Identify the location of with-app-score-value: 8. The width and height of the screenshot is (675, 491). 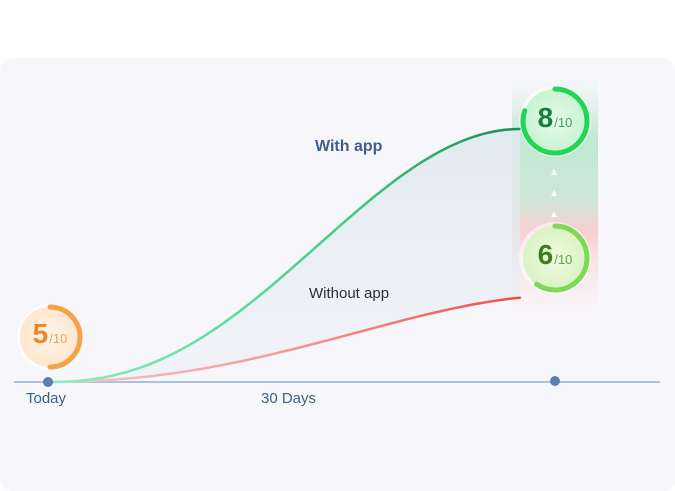
(545, 117).